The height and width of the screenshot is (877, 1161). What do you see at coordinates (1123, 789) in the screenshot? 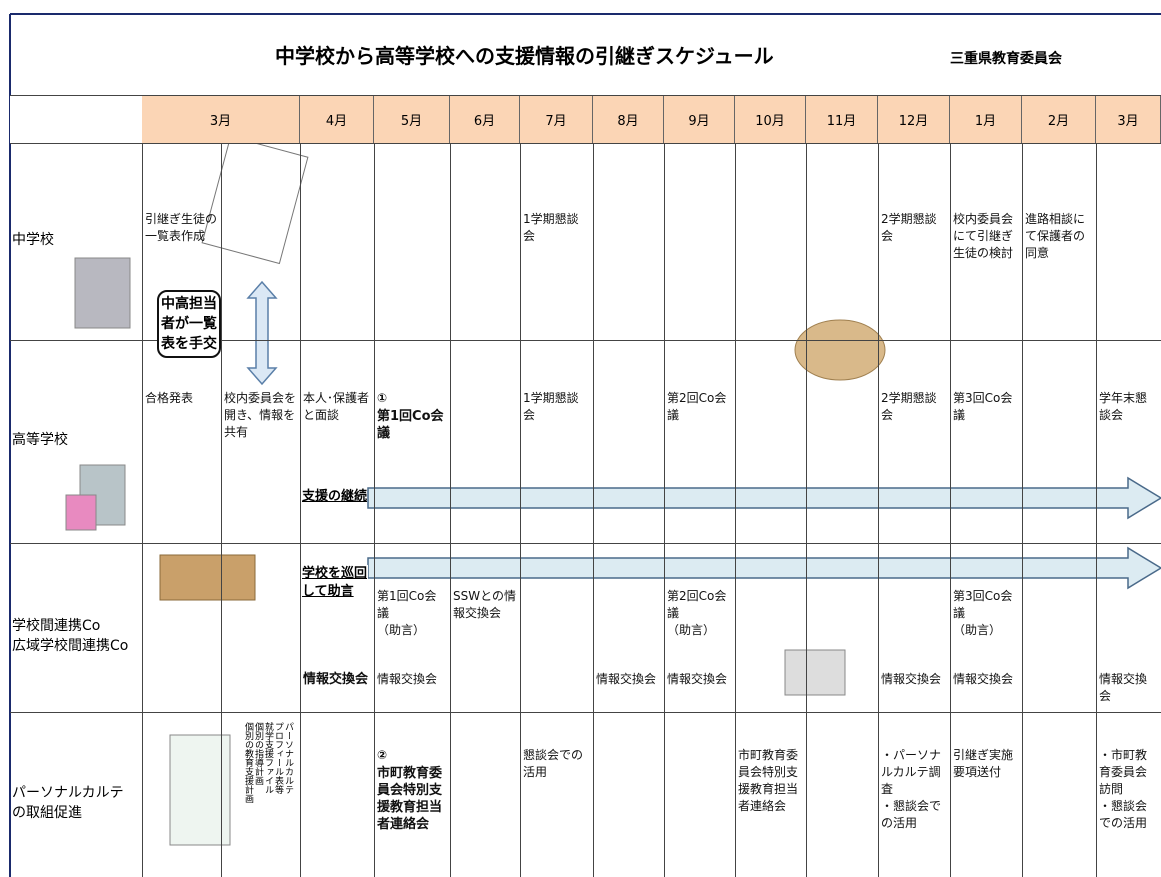
I see `cell-text: ・市町教育委員会訪問 ・懇談会での活用` at bounding box center [1123, 789].